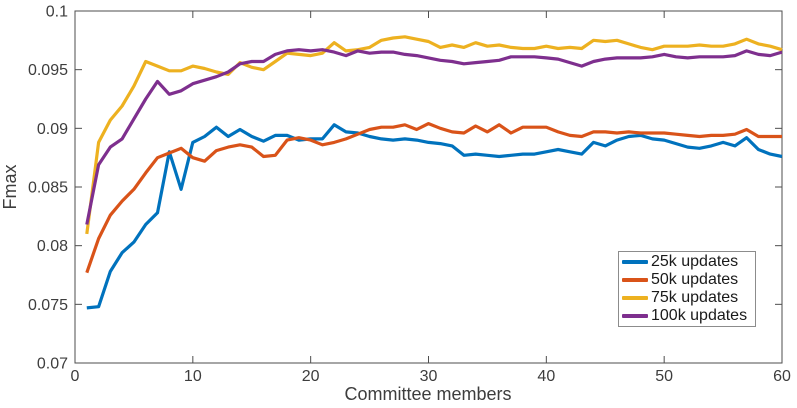 Image resolution: width=797 pixels, height=408 pixels. Describe the element at coordinates (664, 376) in the screenshot. I see `x-tick-label: 50` at that location.